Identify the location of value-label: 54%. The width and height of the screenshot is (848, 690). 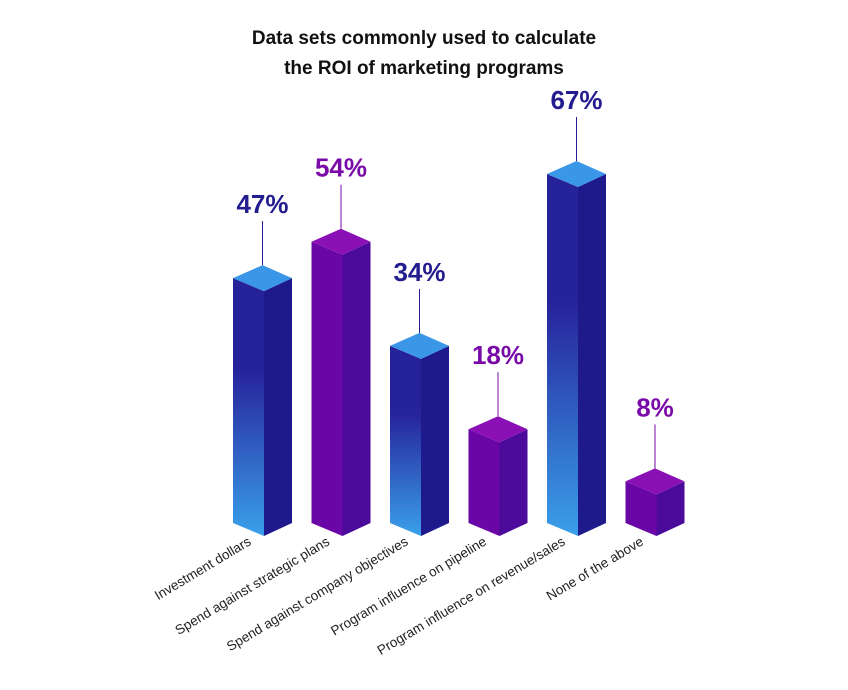
(341, 168).